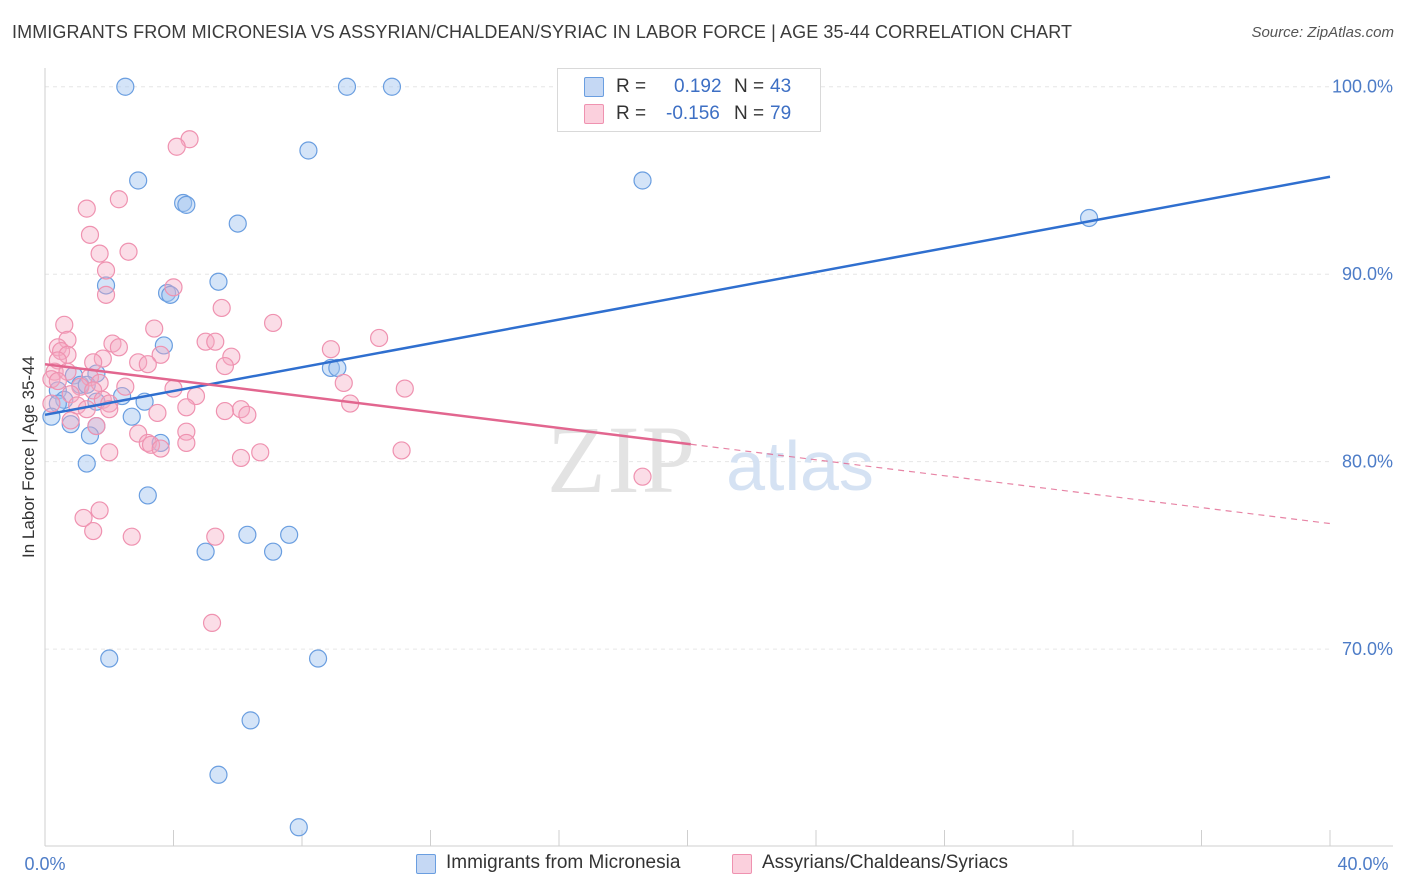  Describe the element at coordinates (749, 86) in the screenshot. I see `legend-n-label: N =` at that location.